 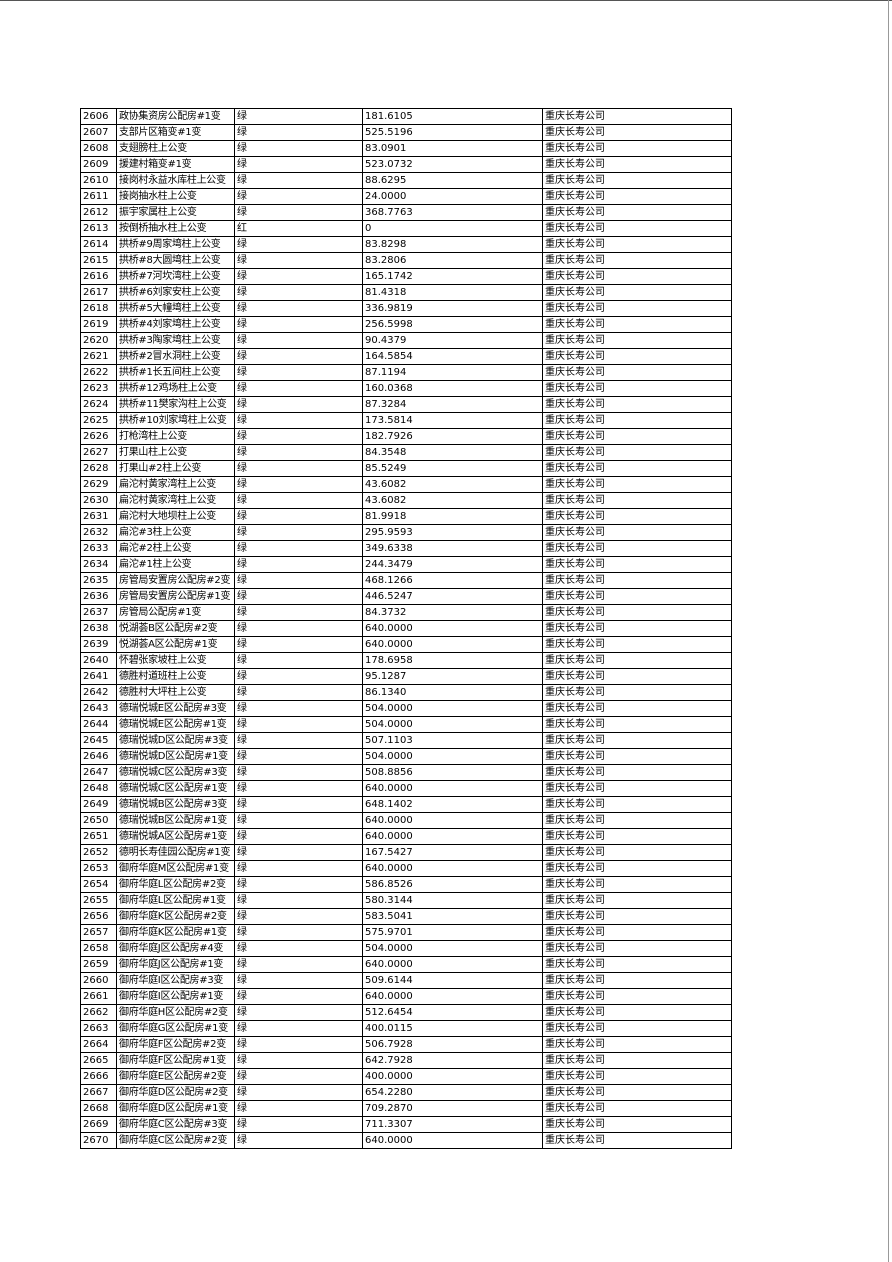 What do you see at coordinates (175, 868) in the screenshot?
I see `transformer-name-cell: 御府华庭M区公配房#1变` at bounding box center [175, 868].